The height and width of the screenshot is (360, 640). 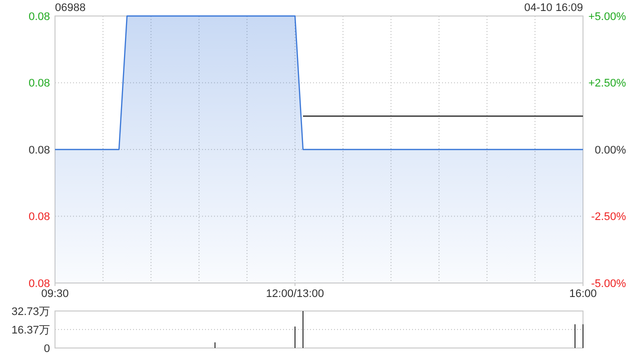 What do you see at coordinates (30, 312) in the screenshot?
I see `y-tick-label: 32.73万` at bounding box center [30, 312].